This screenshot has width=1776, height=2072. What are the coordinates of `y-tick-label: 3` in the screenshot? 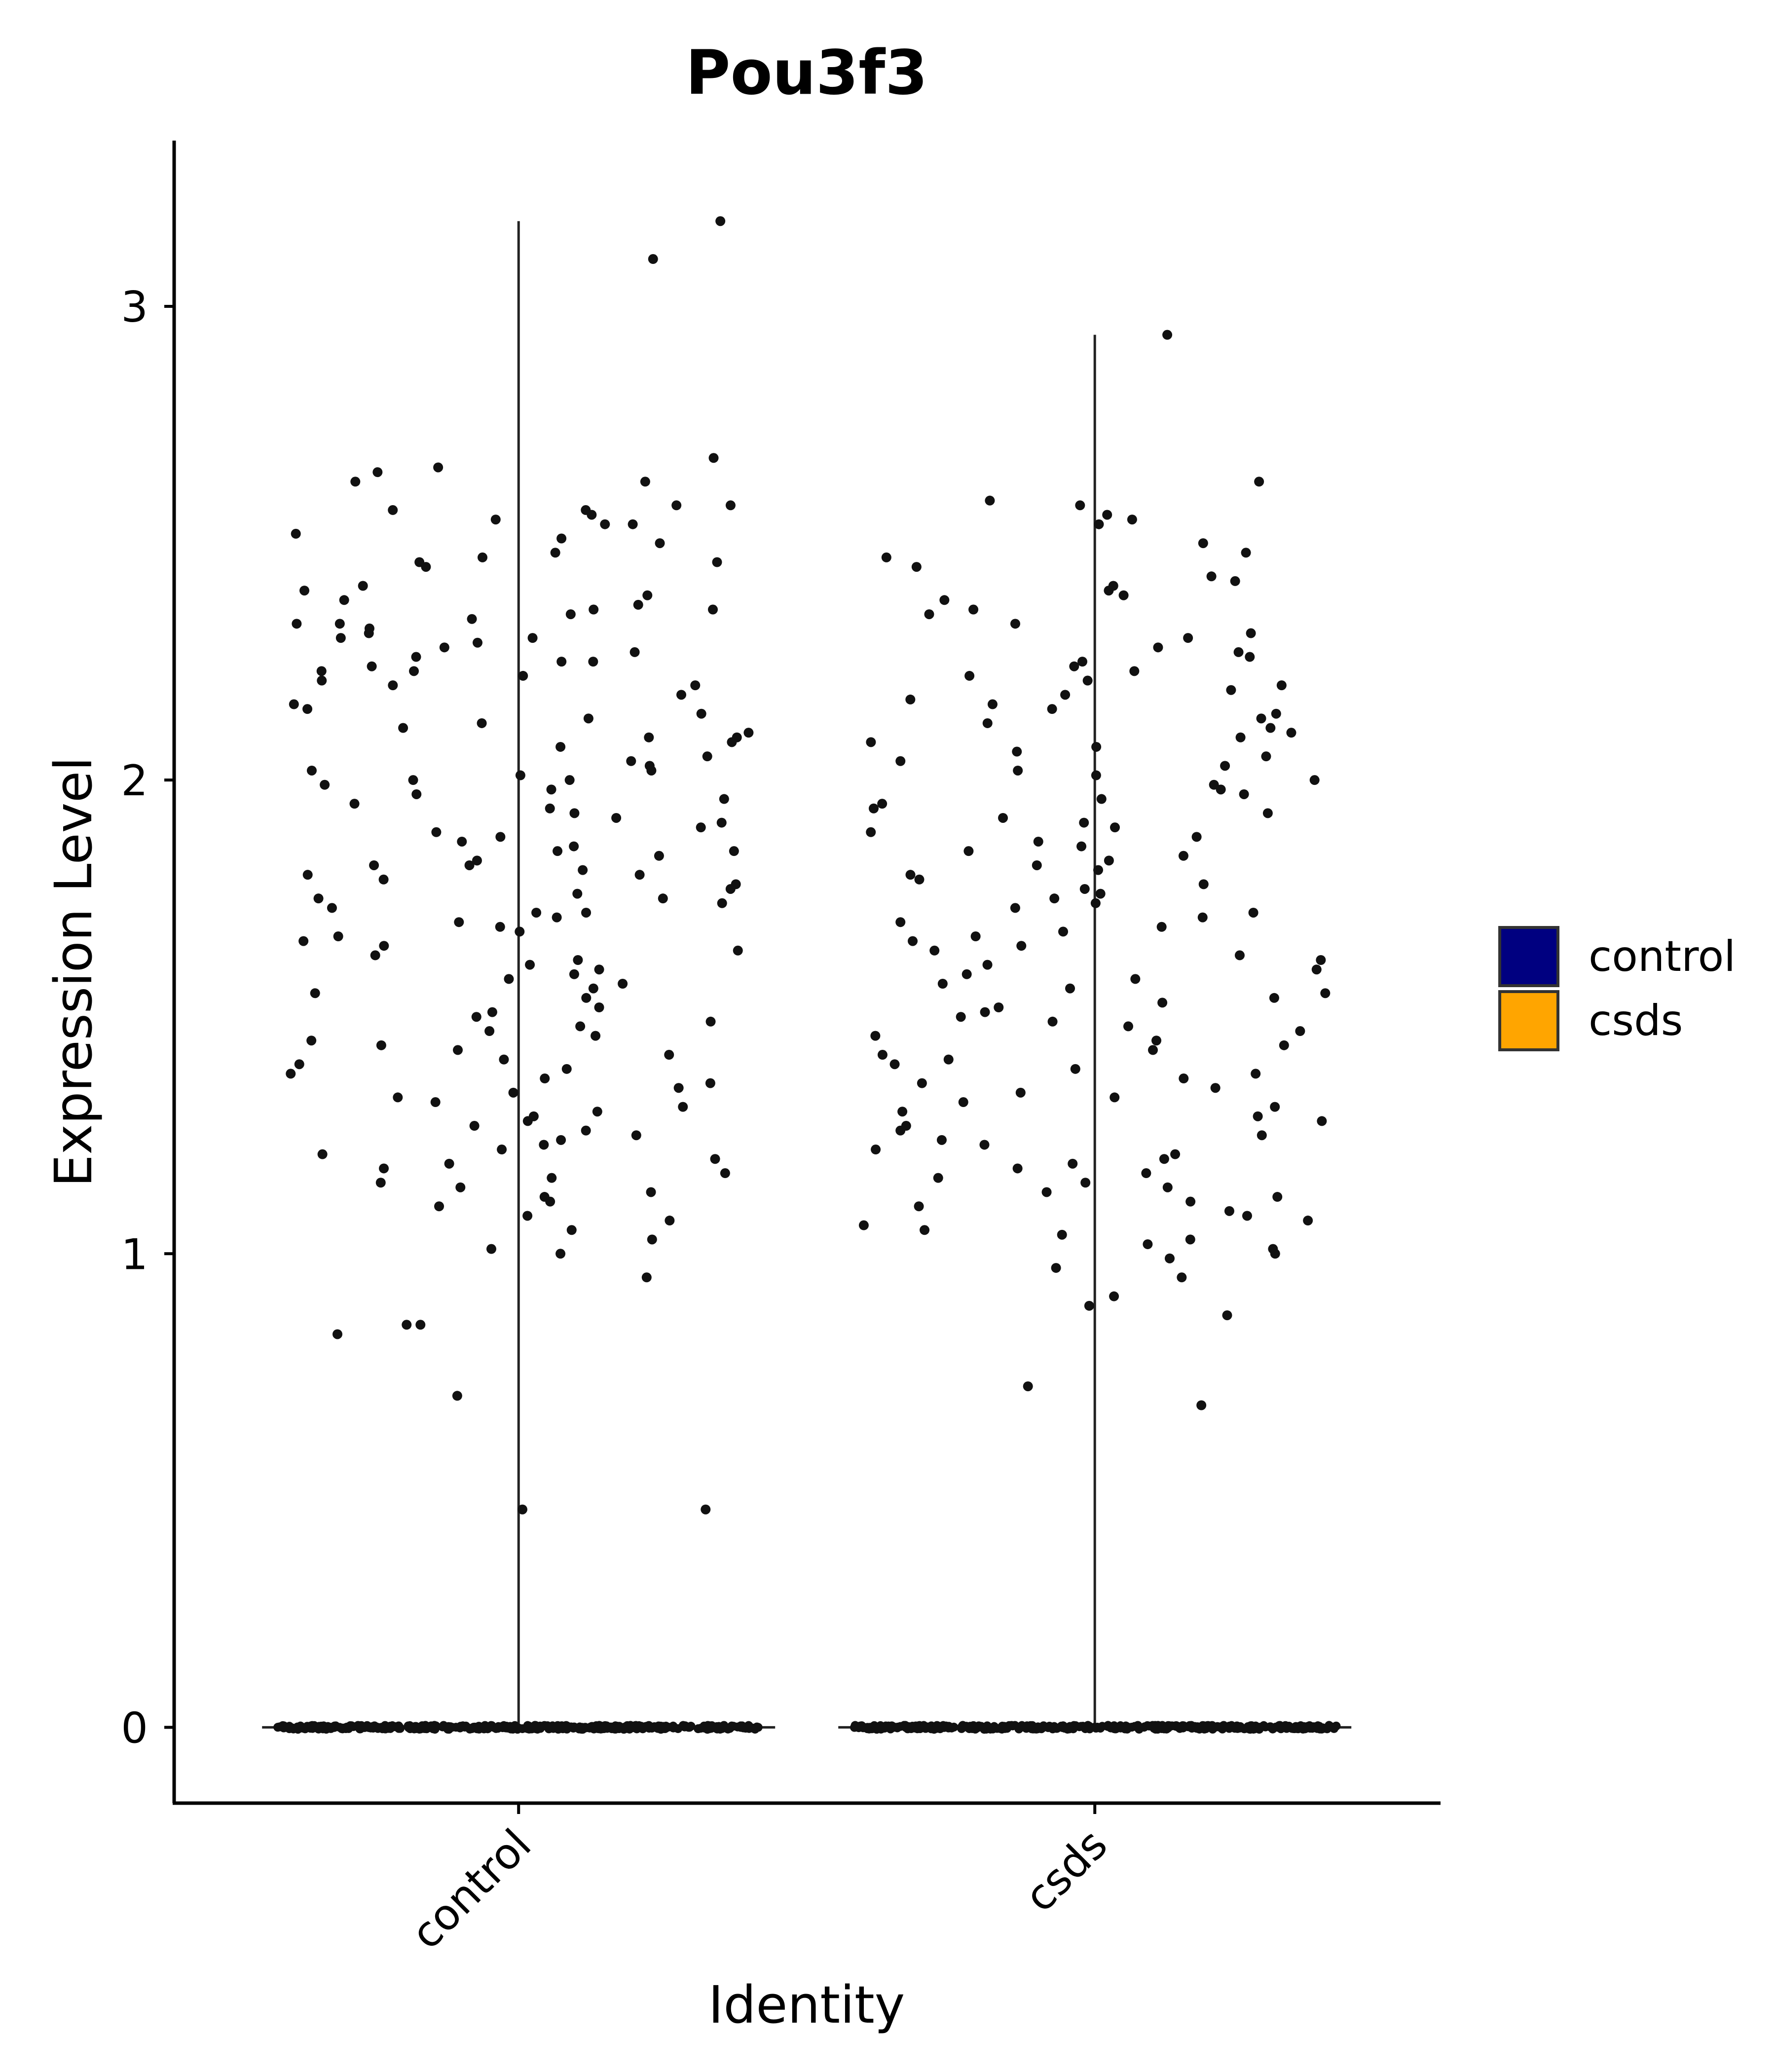 It's located at (135, 307).